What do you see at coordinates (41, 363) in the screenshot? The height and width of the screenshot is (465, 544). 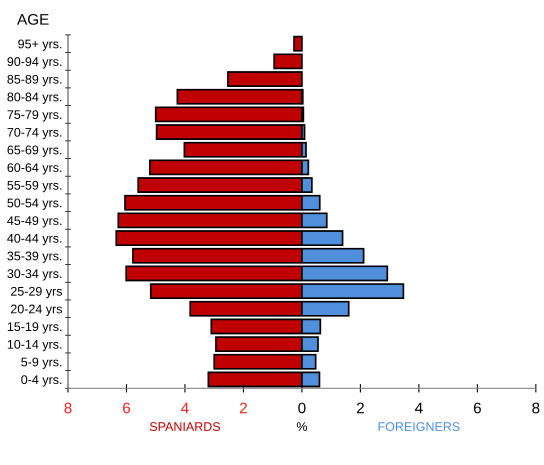 I see `y-tick-label: 5-9 yrs.` at bounding box center [41, 363].